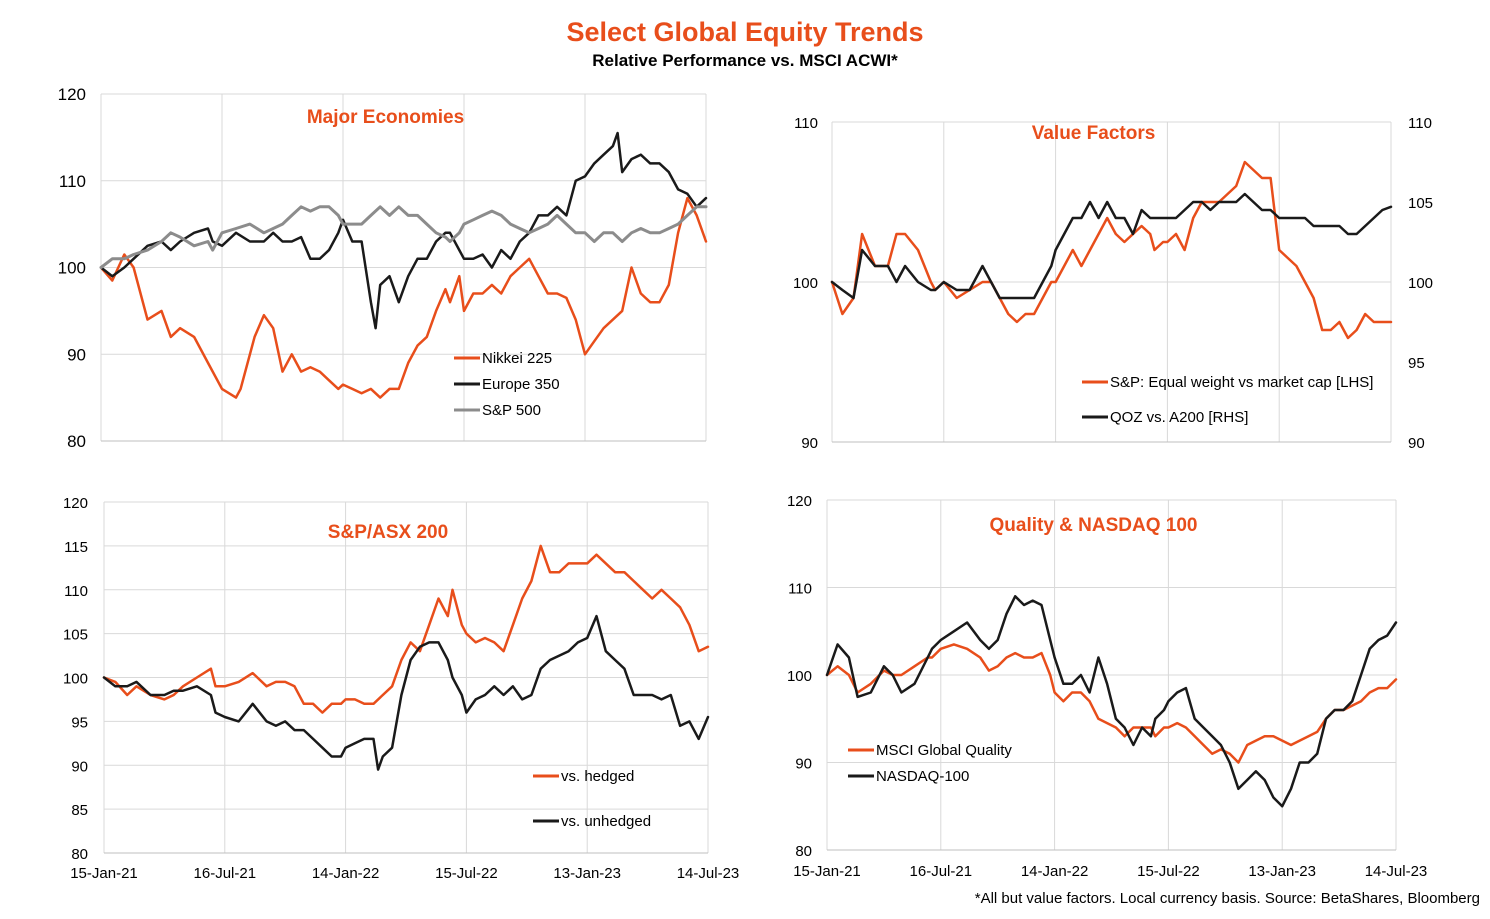 The image size is (1490, 919). I want to click on y2-tick-label: 110, so click(1420, 123).